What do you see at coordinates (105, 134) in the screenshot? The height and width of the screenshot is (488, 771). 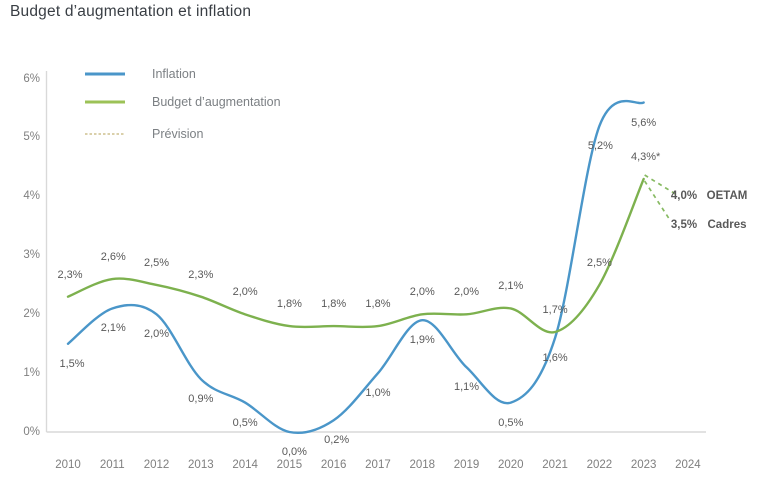 I see `legend-swatch-prevision-icon` at bounding box center [105, 134].